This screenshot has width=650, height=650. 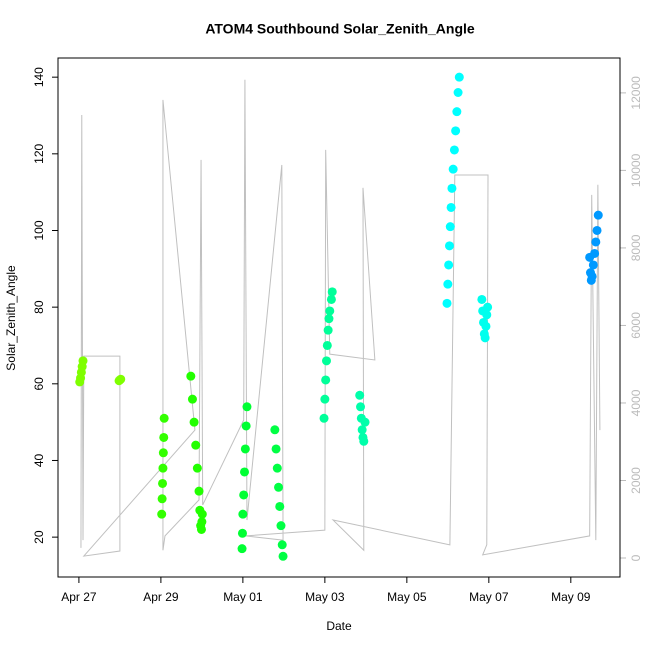 I want to click on x-tick-label: Apr 29, so click(x=161, y=597).